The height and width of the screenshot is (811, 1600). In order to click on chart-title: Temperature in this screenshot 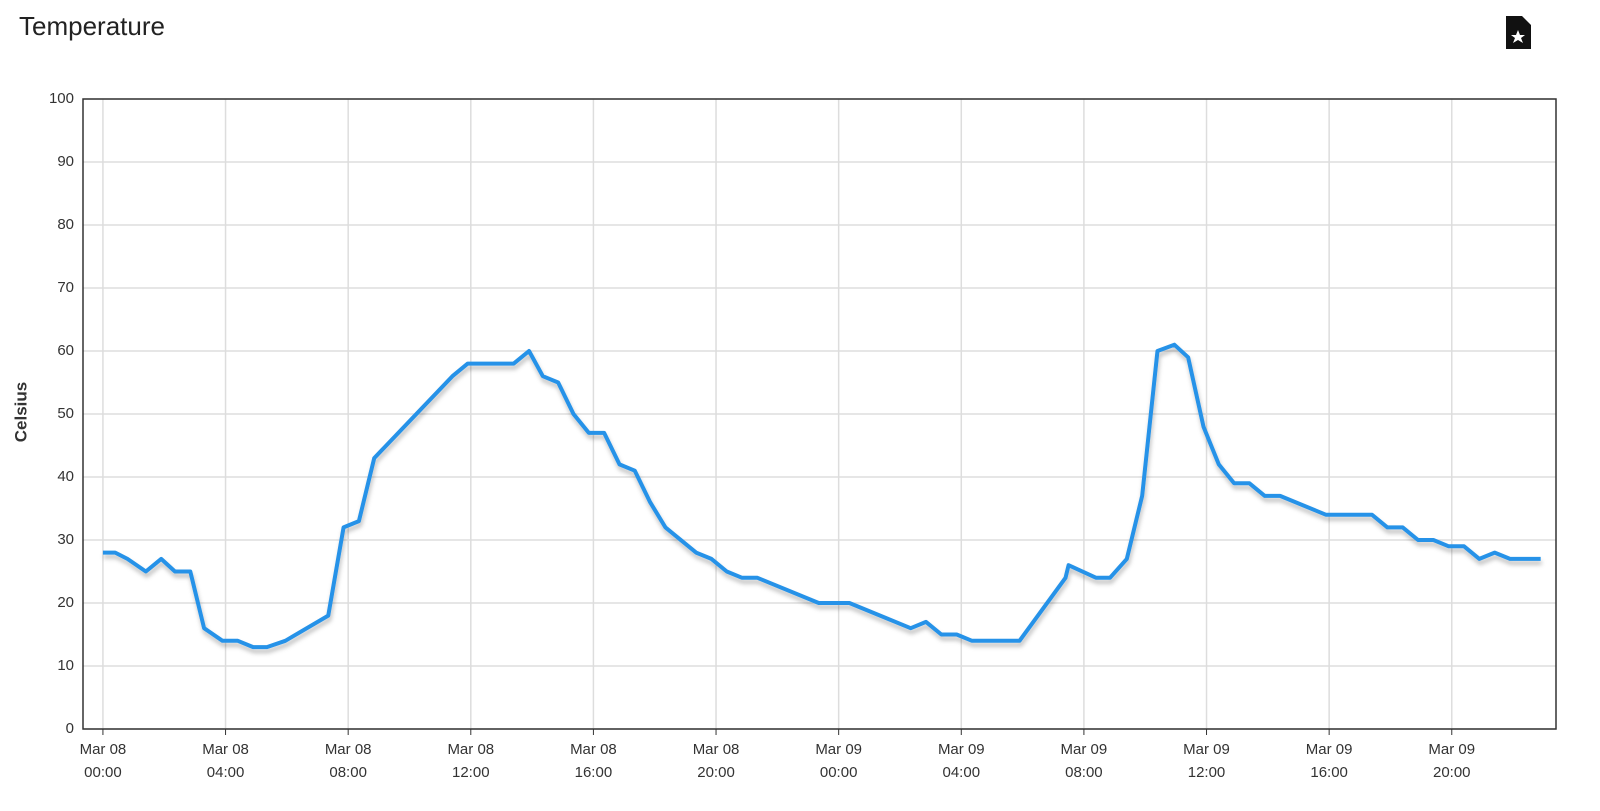, I will do `click(92, 26)`.